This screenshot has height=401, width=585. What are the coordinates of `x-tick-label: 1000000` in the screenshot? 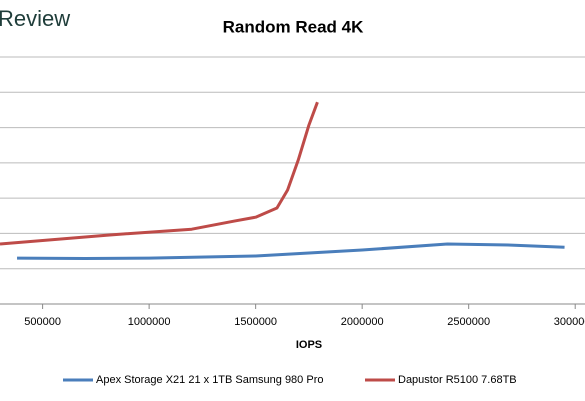 It's located at (149, 322).